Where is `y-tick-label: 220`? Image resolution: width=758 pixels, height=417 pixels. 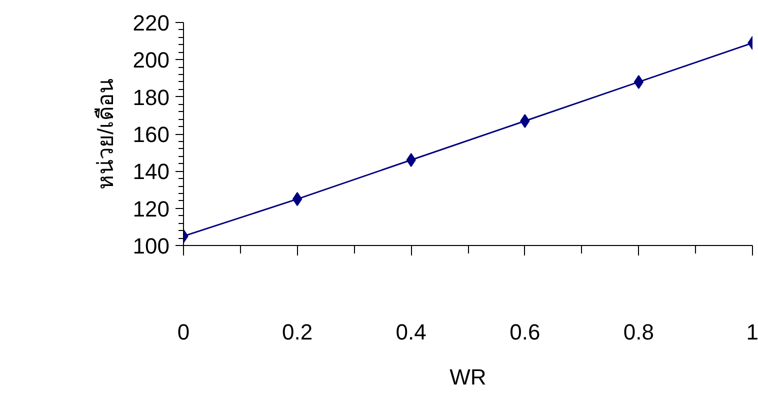
y-tick-label: 220 is located at coordinates (151, 23).